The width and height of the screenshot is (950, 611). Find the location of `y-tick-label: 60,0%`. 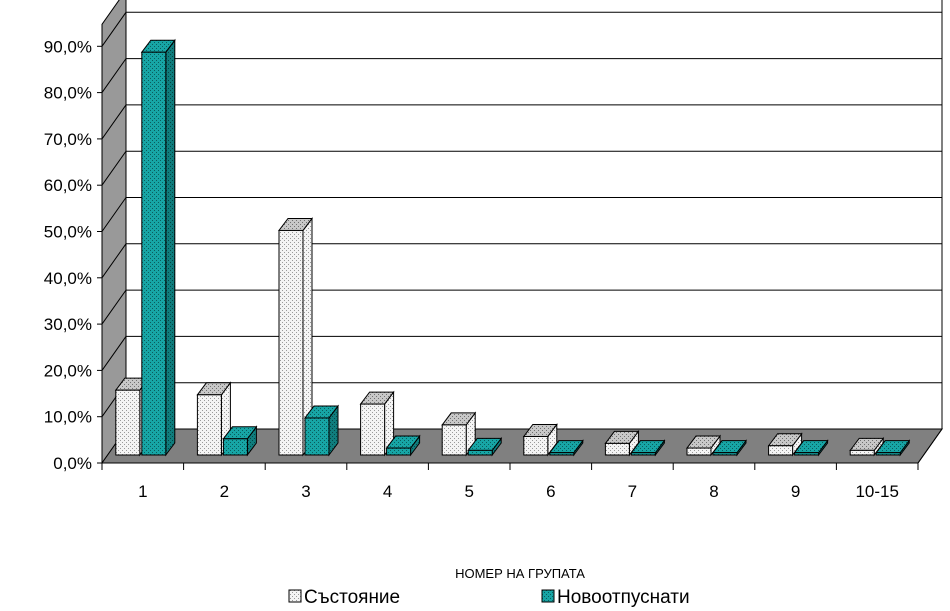

y-tick-label: 60,0% is located at coordinates (68, 185).